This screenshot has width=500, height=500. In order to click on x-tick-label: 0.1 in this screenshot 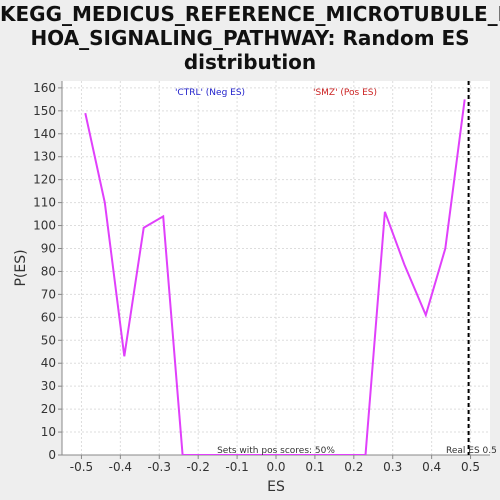, I will do `click(314, 467)`.